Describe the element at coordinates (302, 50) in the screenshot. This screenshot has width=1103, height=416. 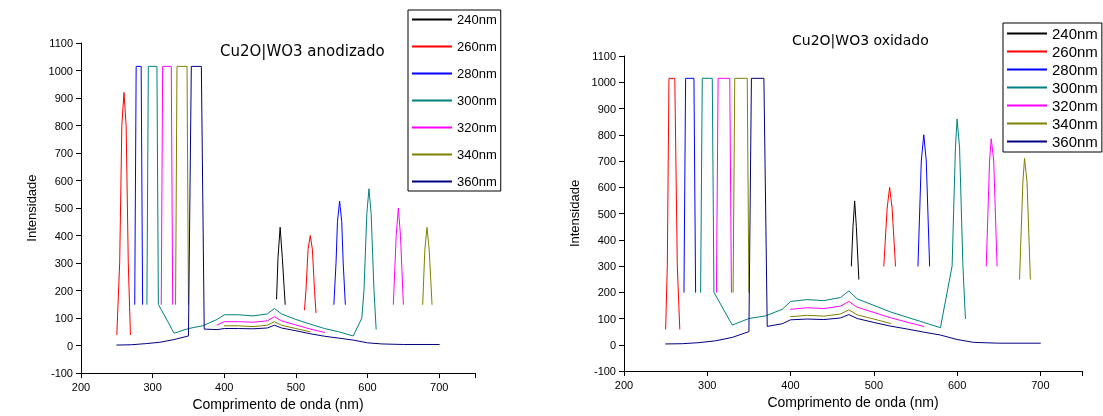
I see `chart-title: Cu2O|WO3 anodizado` at that location.